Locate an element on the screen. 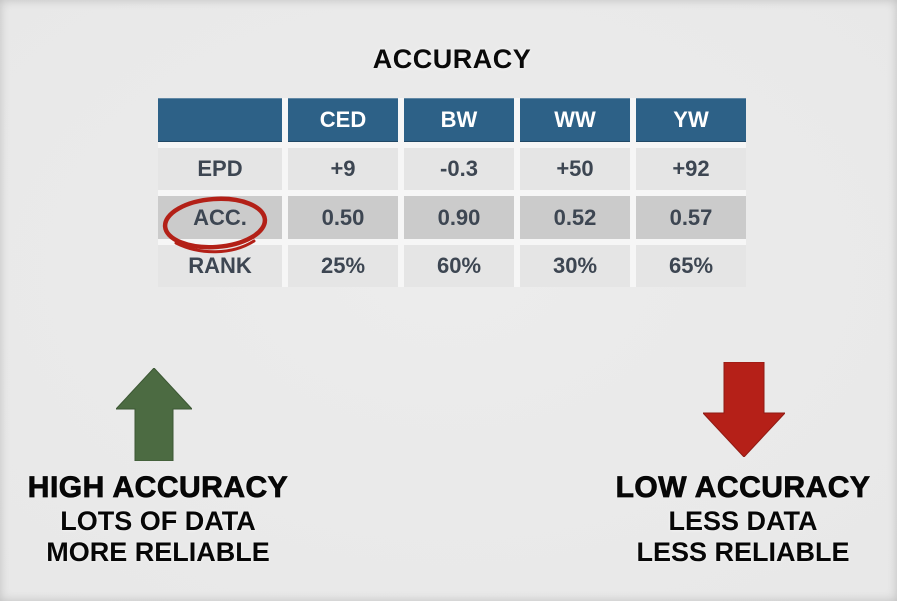  data-cell: 0.50 is located at coordinates (343, 217).